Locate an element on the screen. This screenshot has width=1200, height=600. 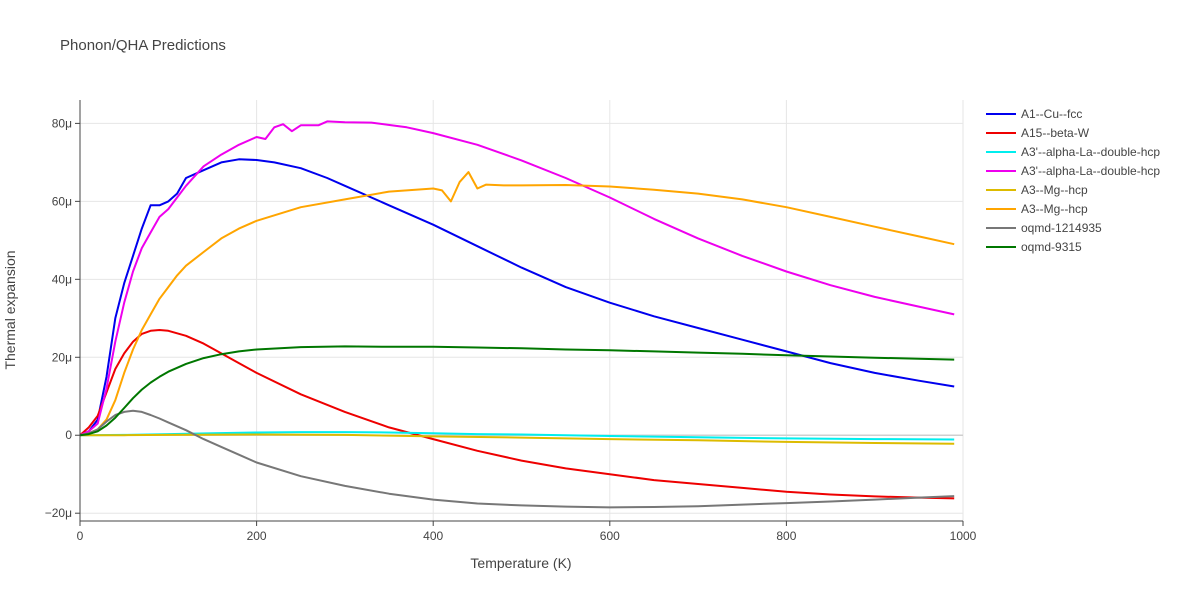
x-tick-label: 800 is located at coordinates (786, 536).